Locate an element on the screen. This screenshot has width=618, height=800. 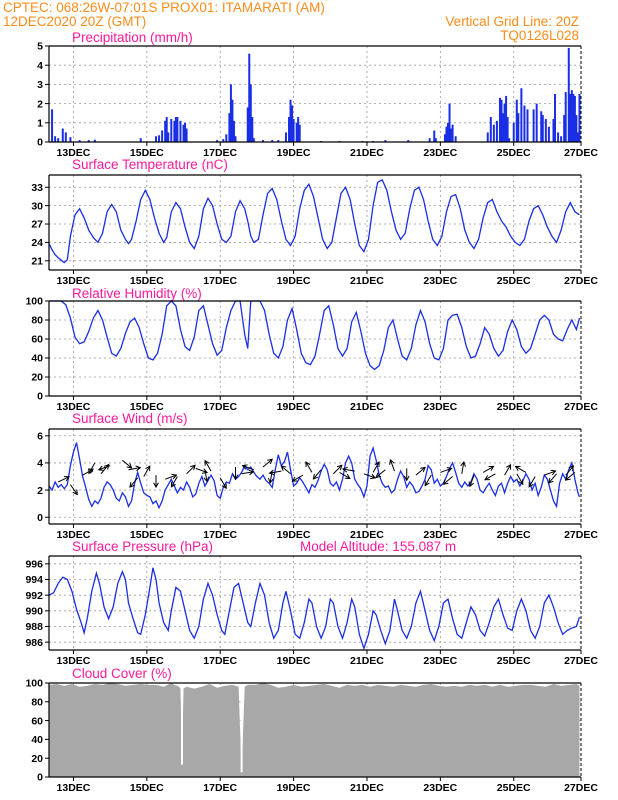
rh-xtick-label: 21DEC is located at coordinates (367, 407).